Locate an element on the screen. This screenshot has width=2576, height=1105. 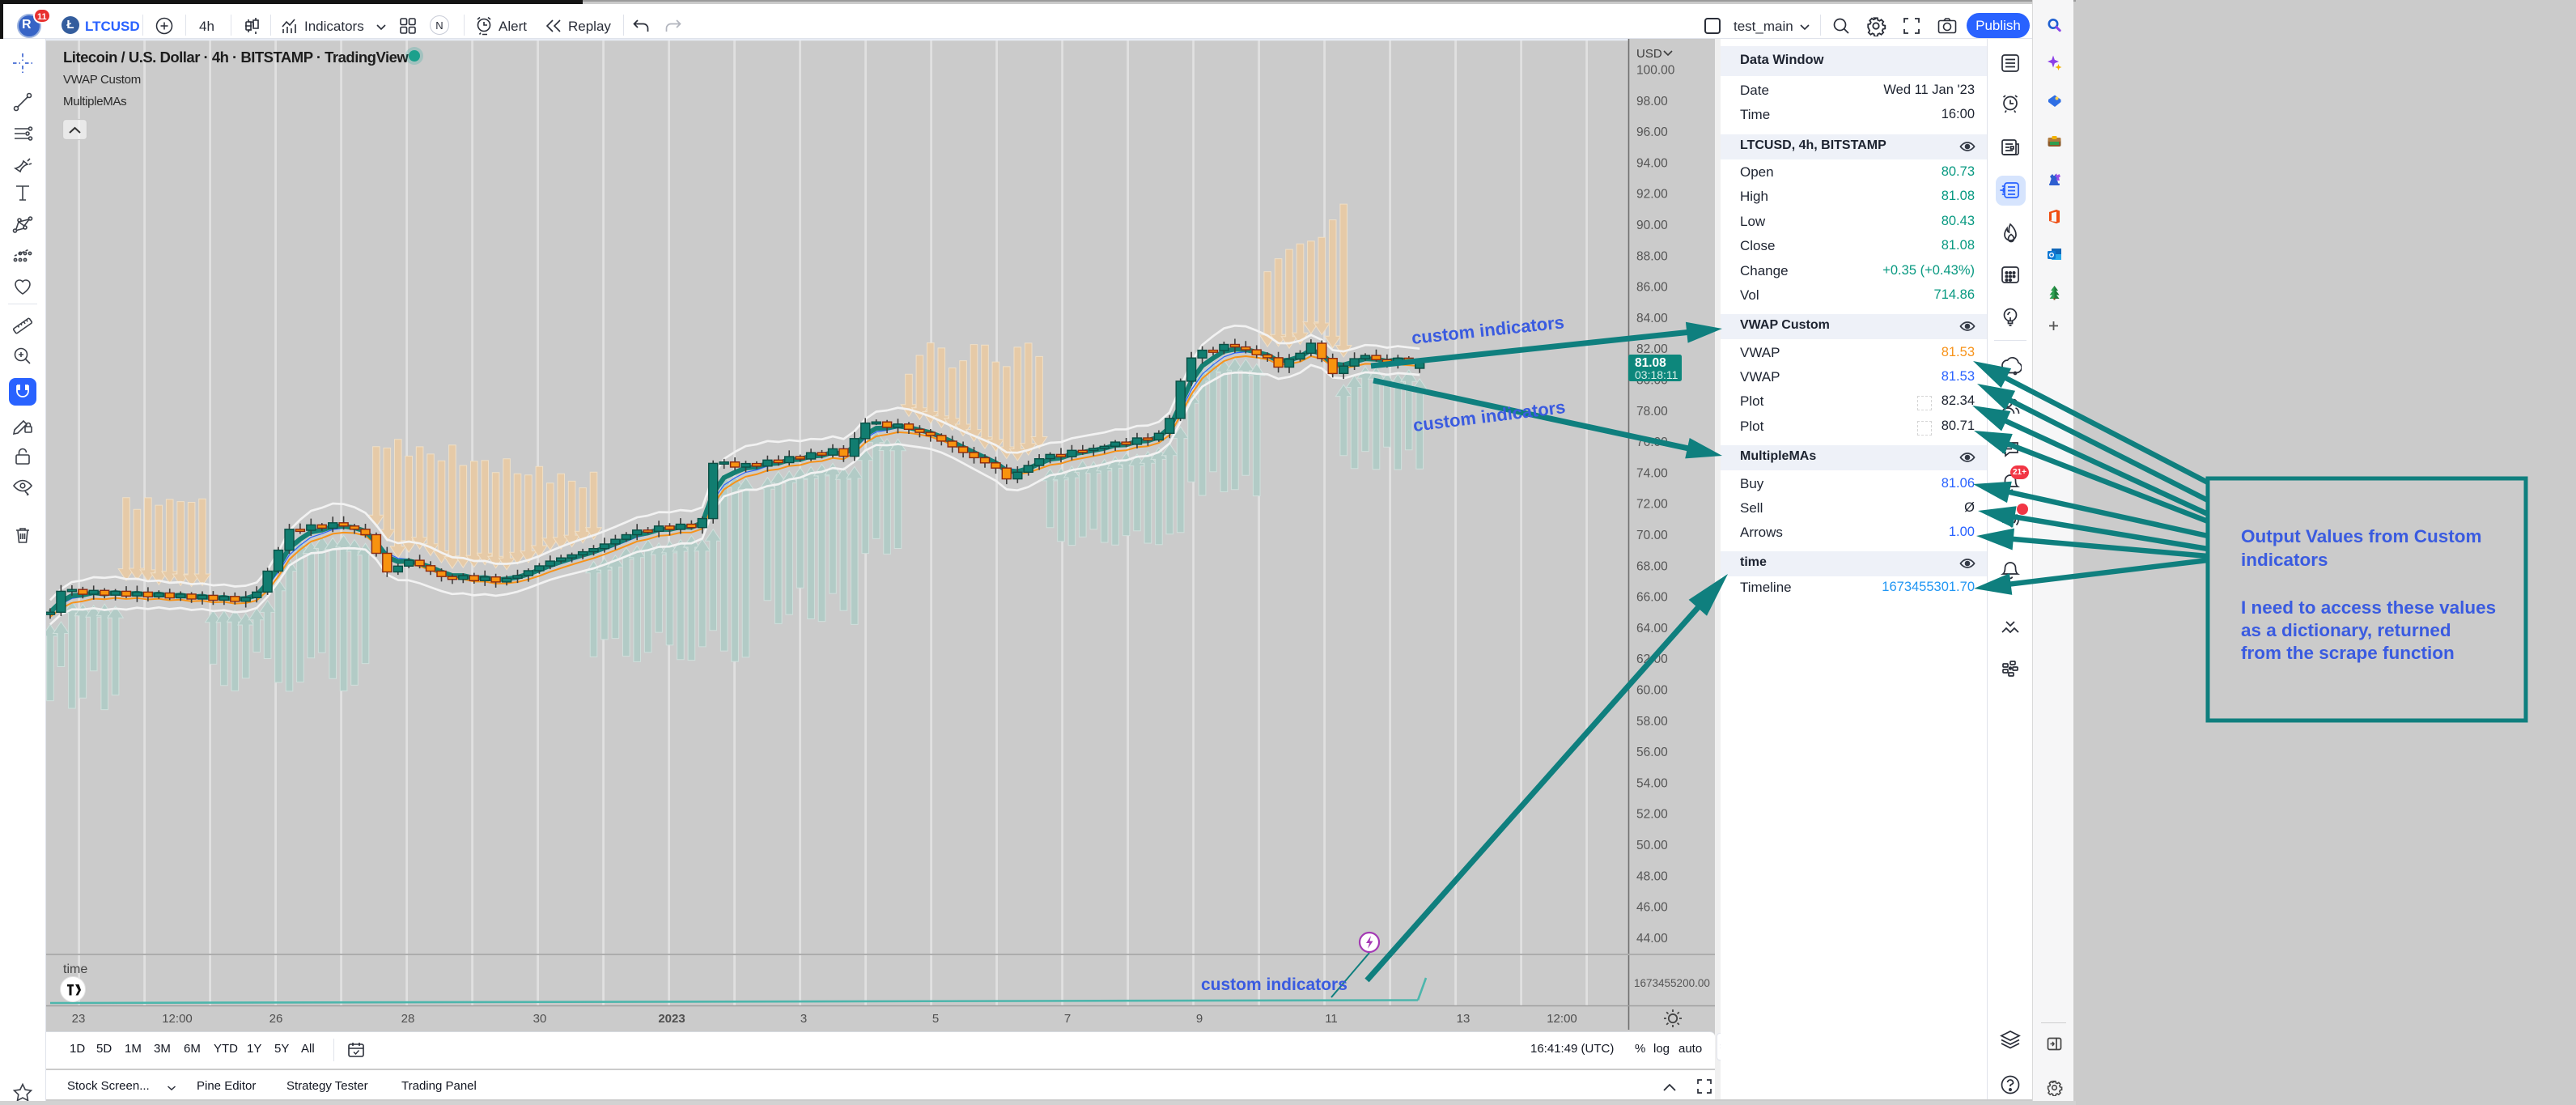
svg-text: 03:18:11 is located at coordinates (1656, 374).